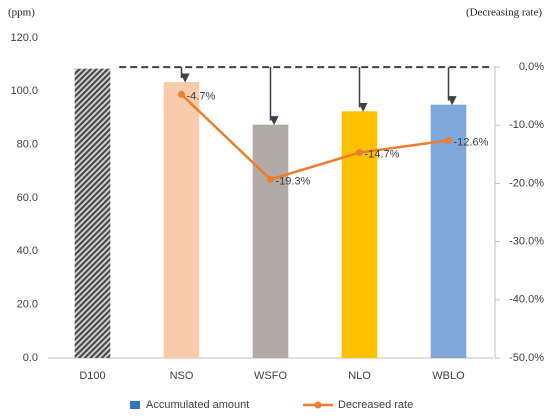 The image size is (550, 418). Describe the element at coordinates (504, 13) in the screenshot. I see `y2-axis-title: (Decreasing rate)` at that location.